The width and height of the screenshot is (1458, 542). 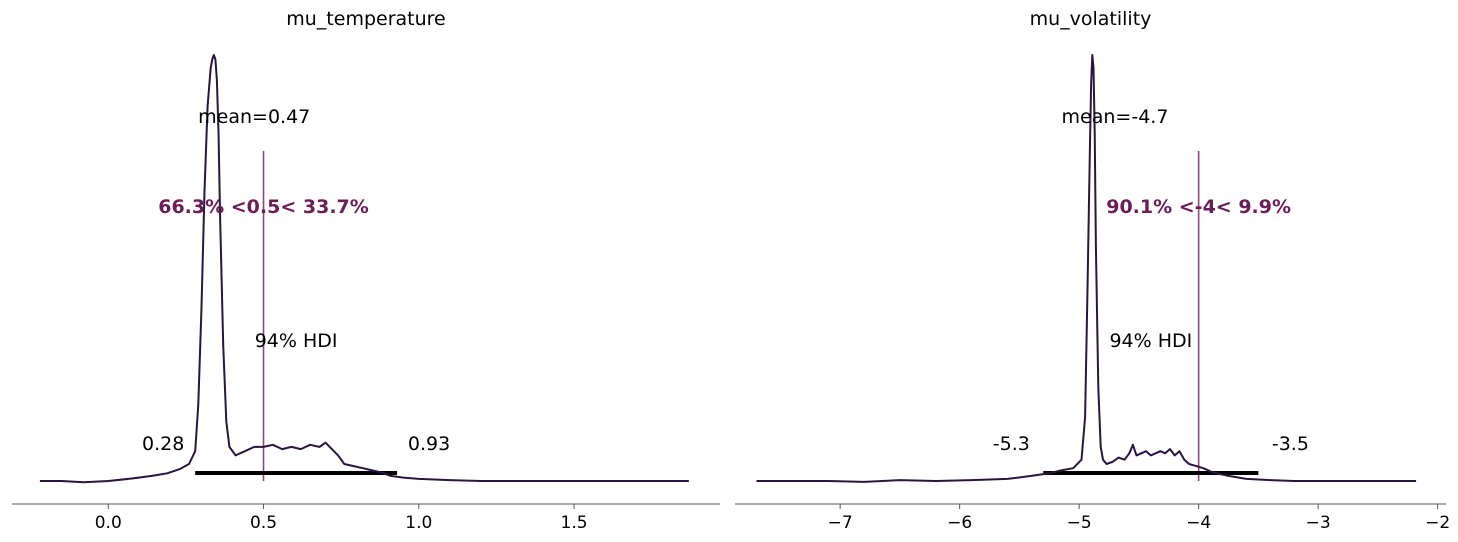 I want to click on hdi-low-label: 0.28, so click(x=163, y=444).